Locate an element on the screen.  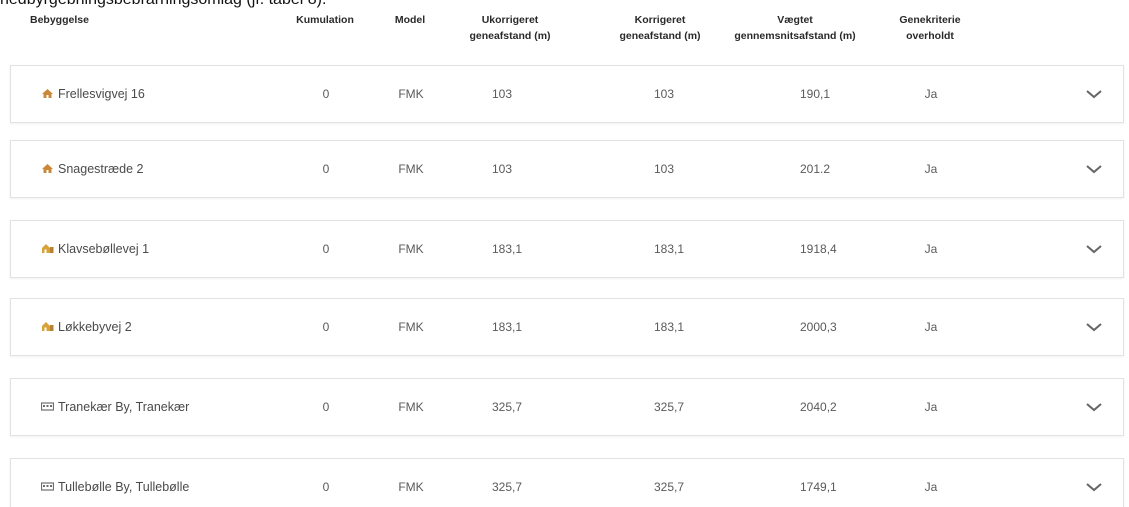
row-vaegtet: 1918,4 is located at coordinates (818, 249).